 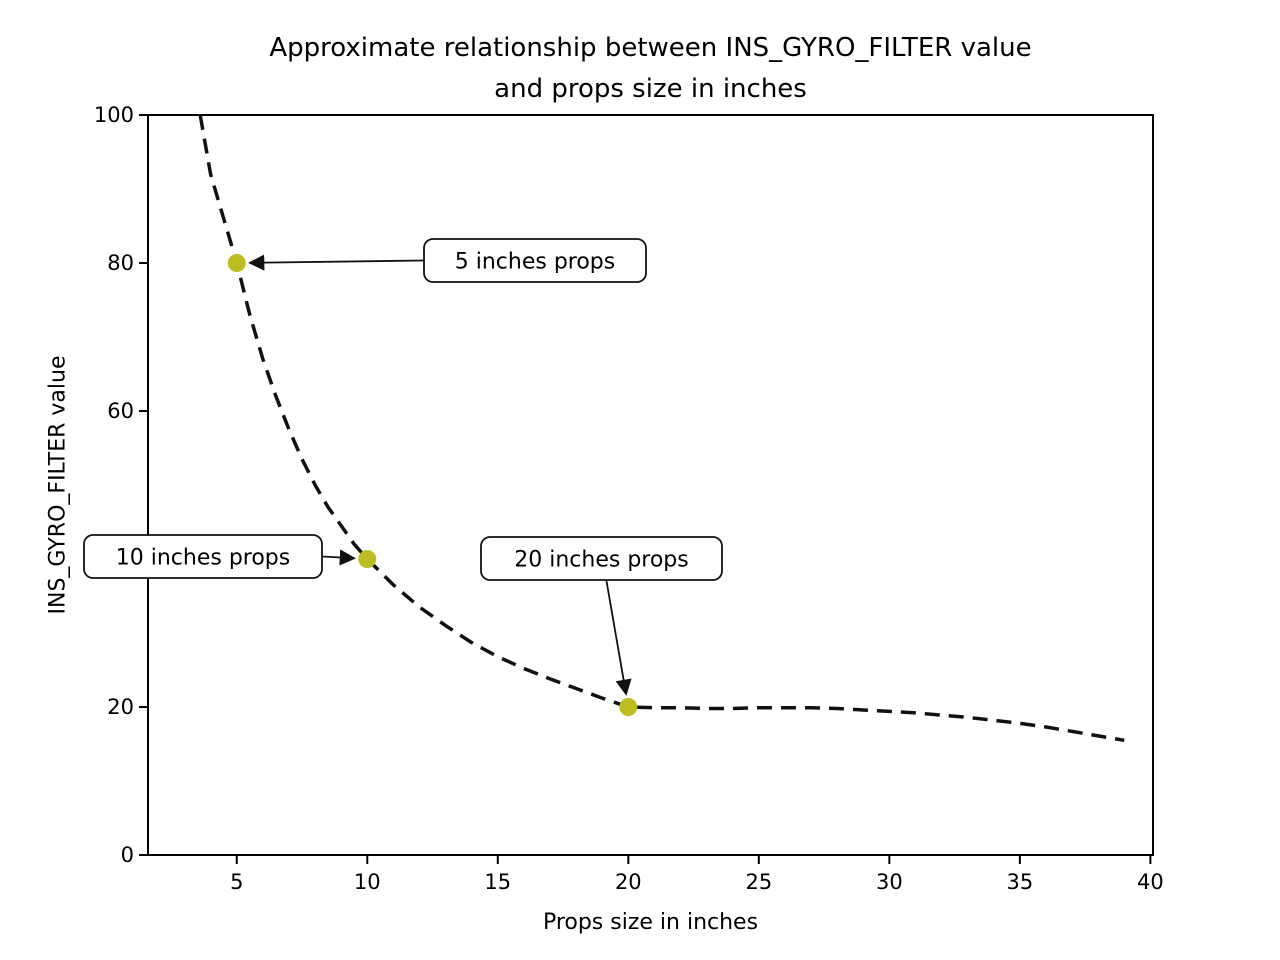 I want to click on annotation-label: 5 inches props, so click(x=535, y=262).